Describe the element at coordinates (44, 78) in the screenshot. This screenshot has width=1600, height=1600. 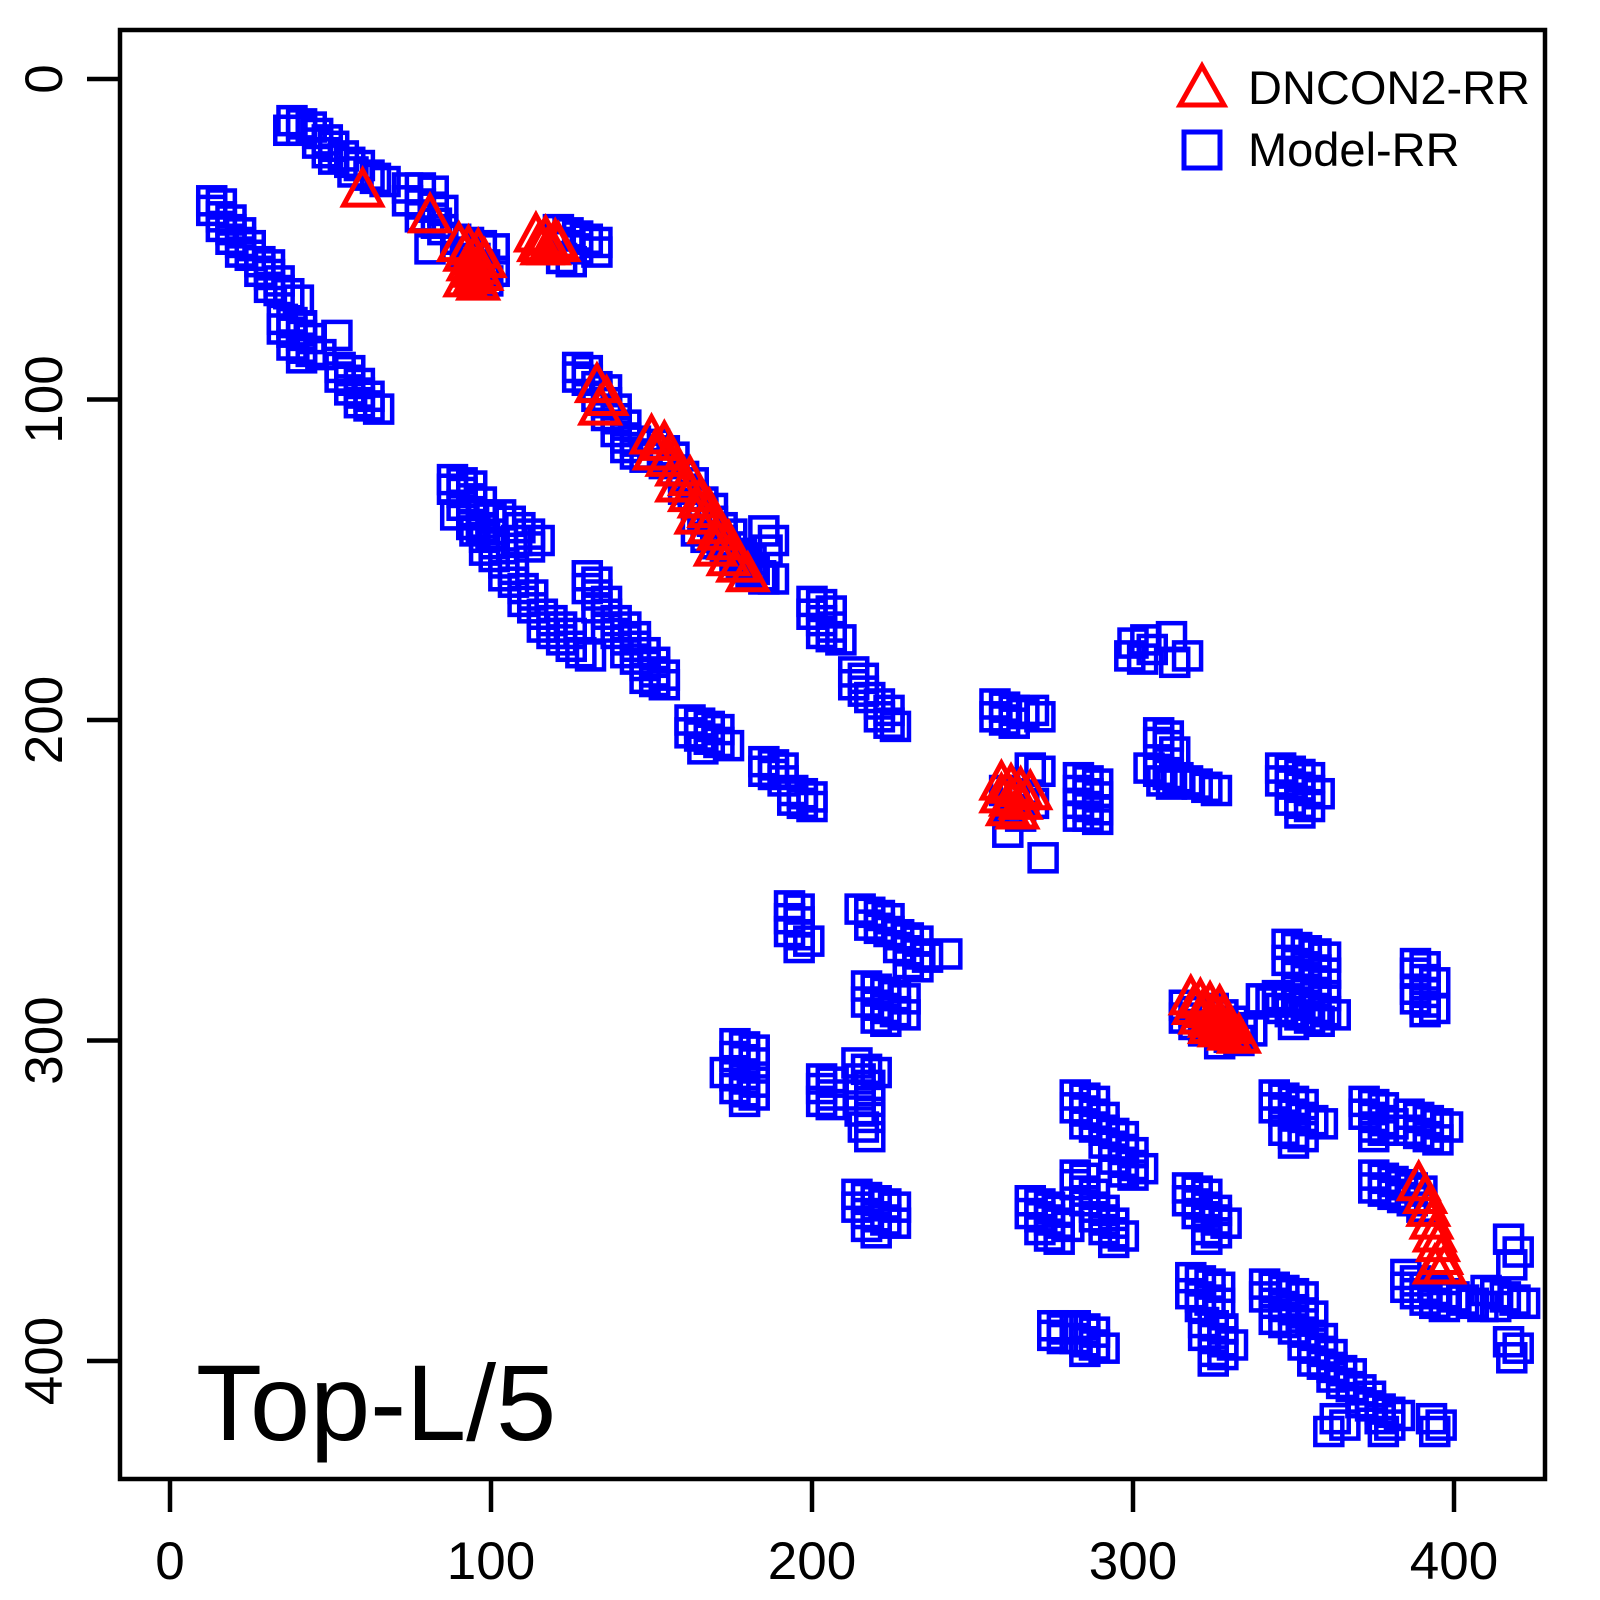
I see `y-tick-label: 0` at that location.